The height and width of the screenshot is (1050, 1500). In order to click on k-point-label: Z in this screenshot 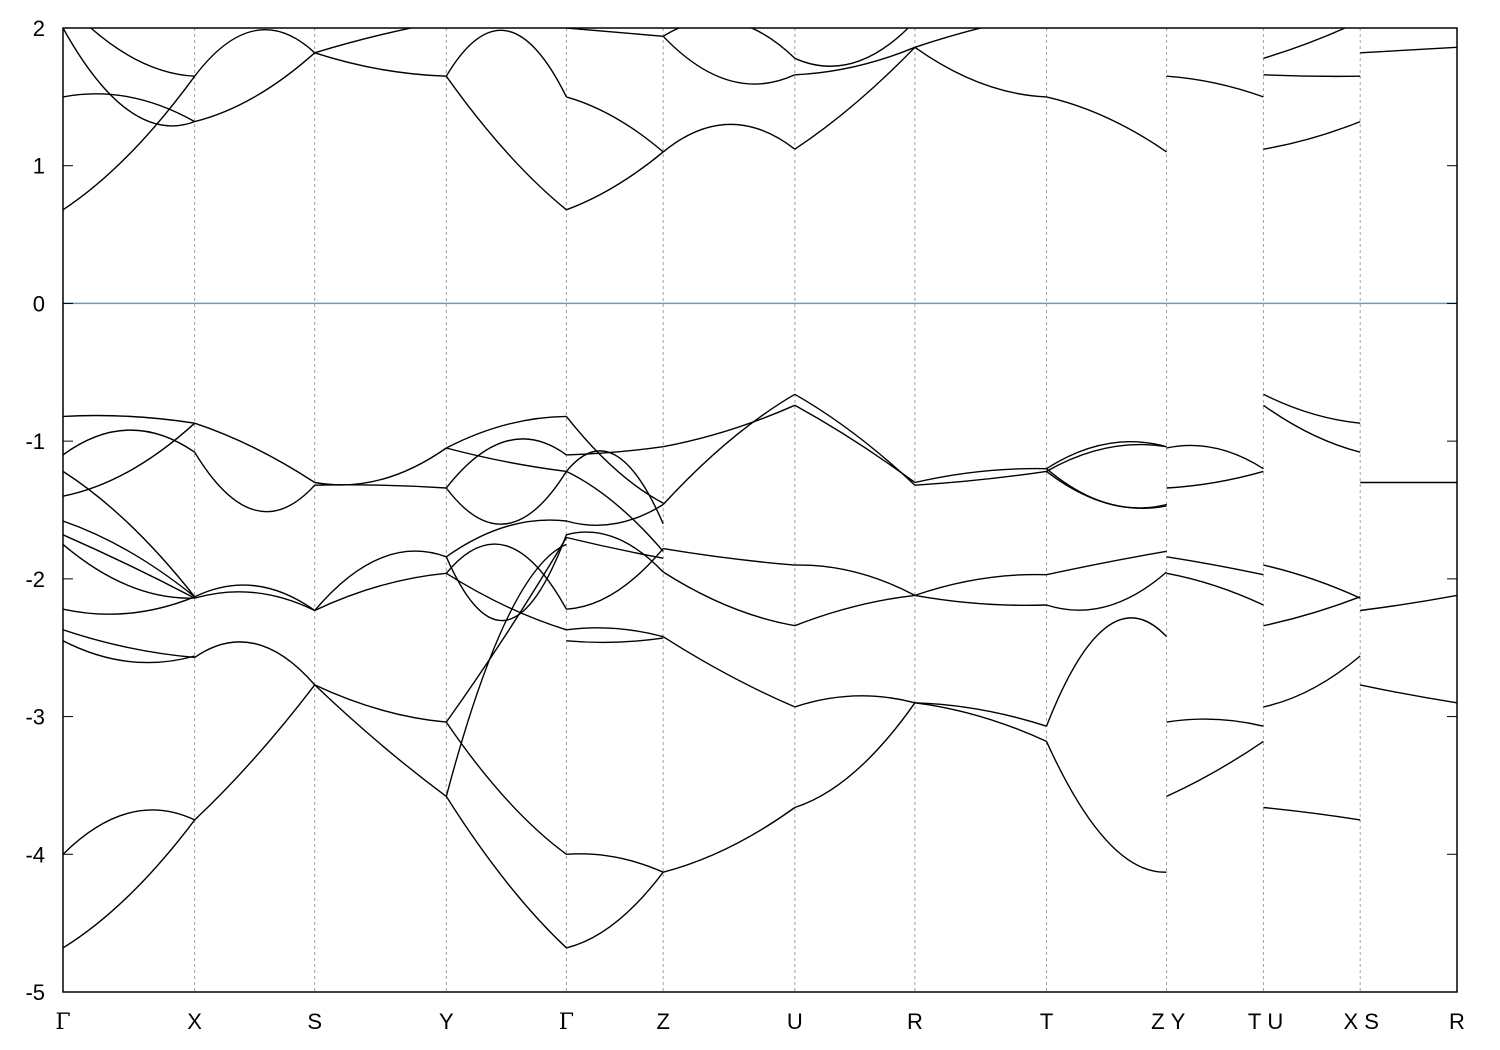, I will do `click(1157, 1021)`.